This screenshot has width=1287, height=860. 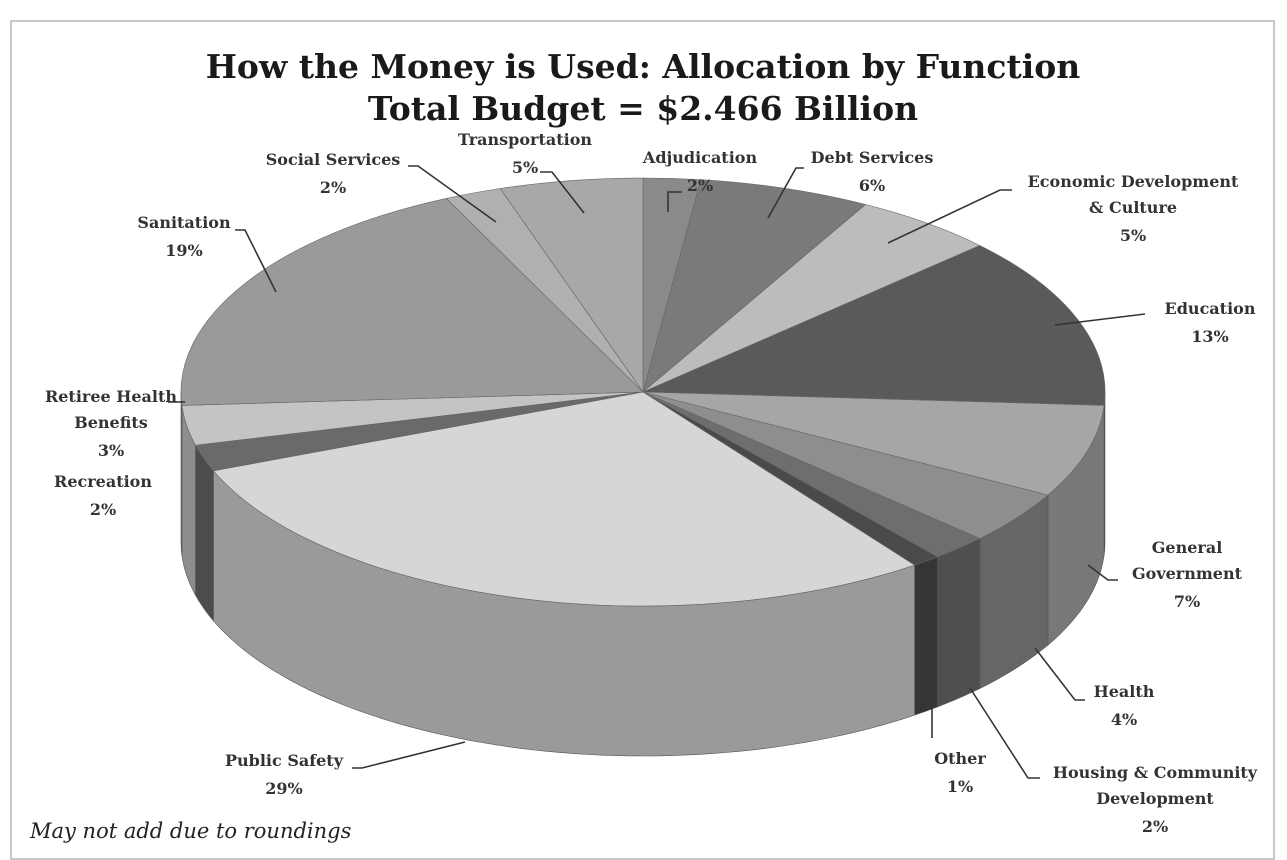 What do you see at coordinates (643, 108) in the screenshot?
I see `chart-subtitle: Total Budget = $2.466 Billion` at bounding box center [643, 108].